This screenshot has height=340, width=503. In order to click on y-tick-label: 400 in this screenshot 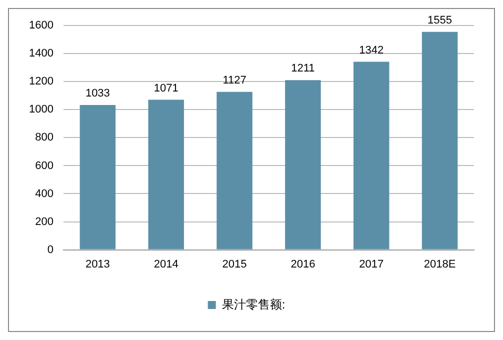, I will do `click(44, 194)`.